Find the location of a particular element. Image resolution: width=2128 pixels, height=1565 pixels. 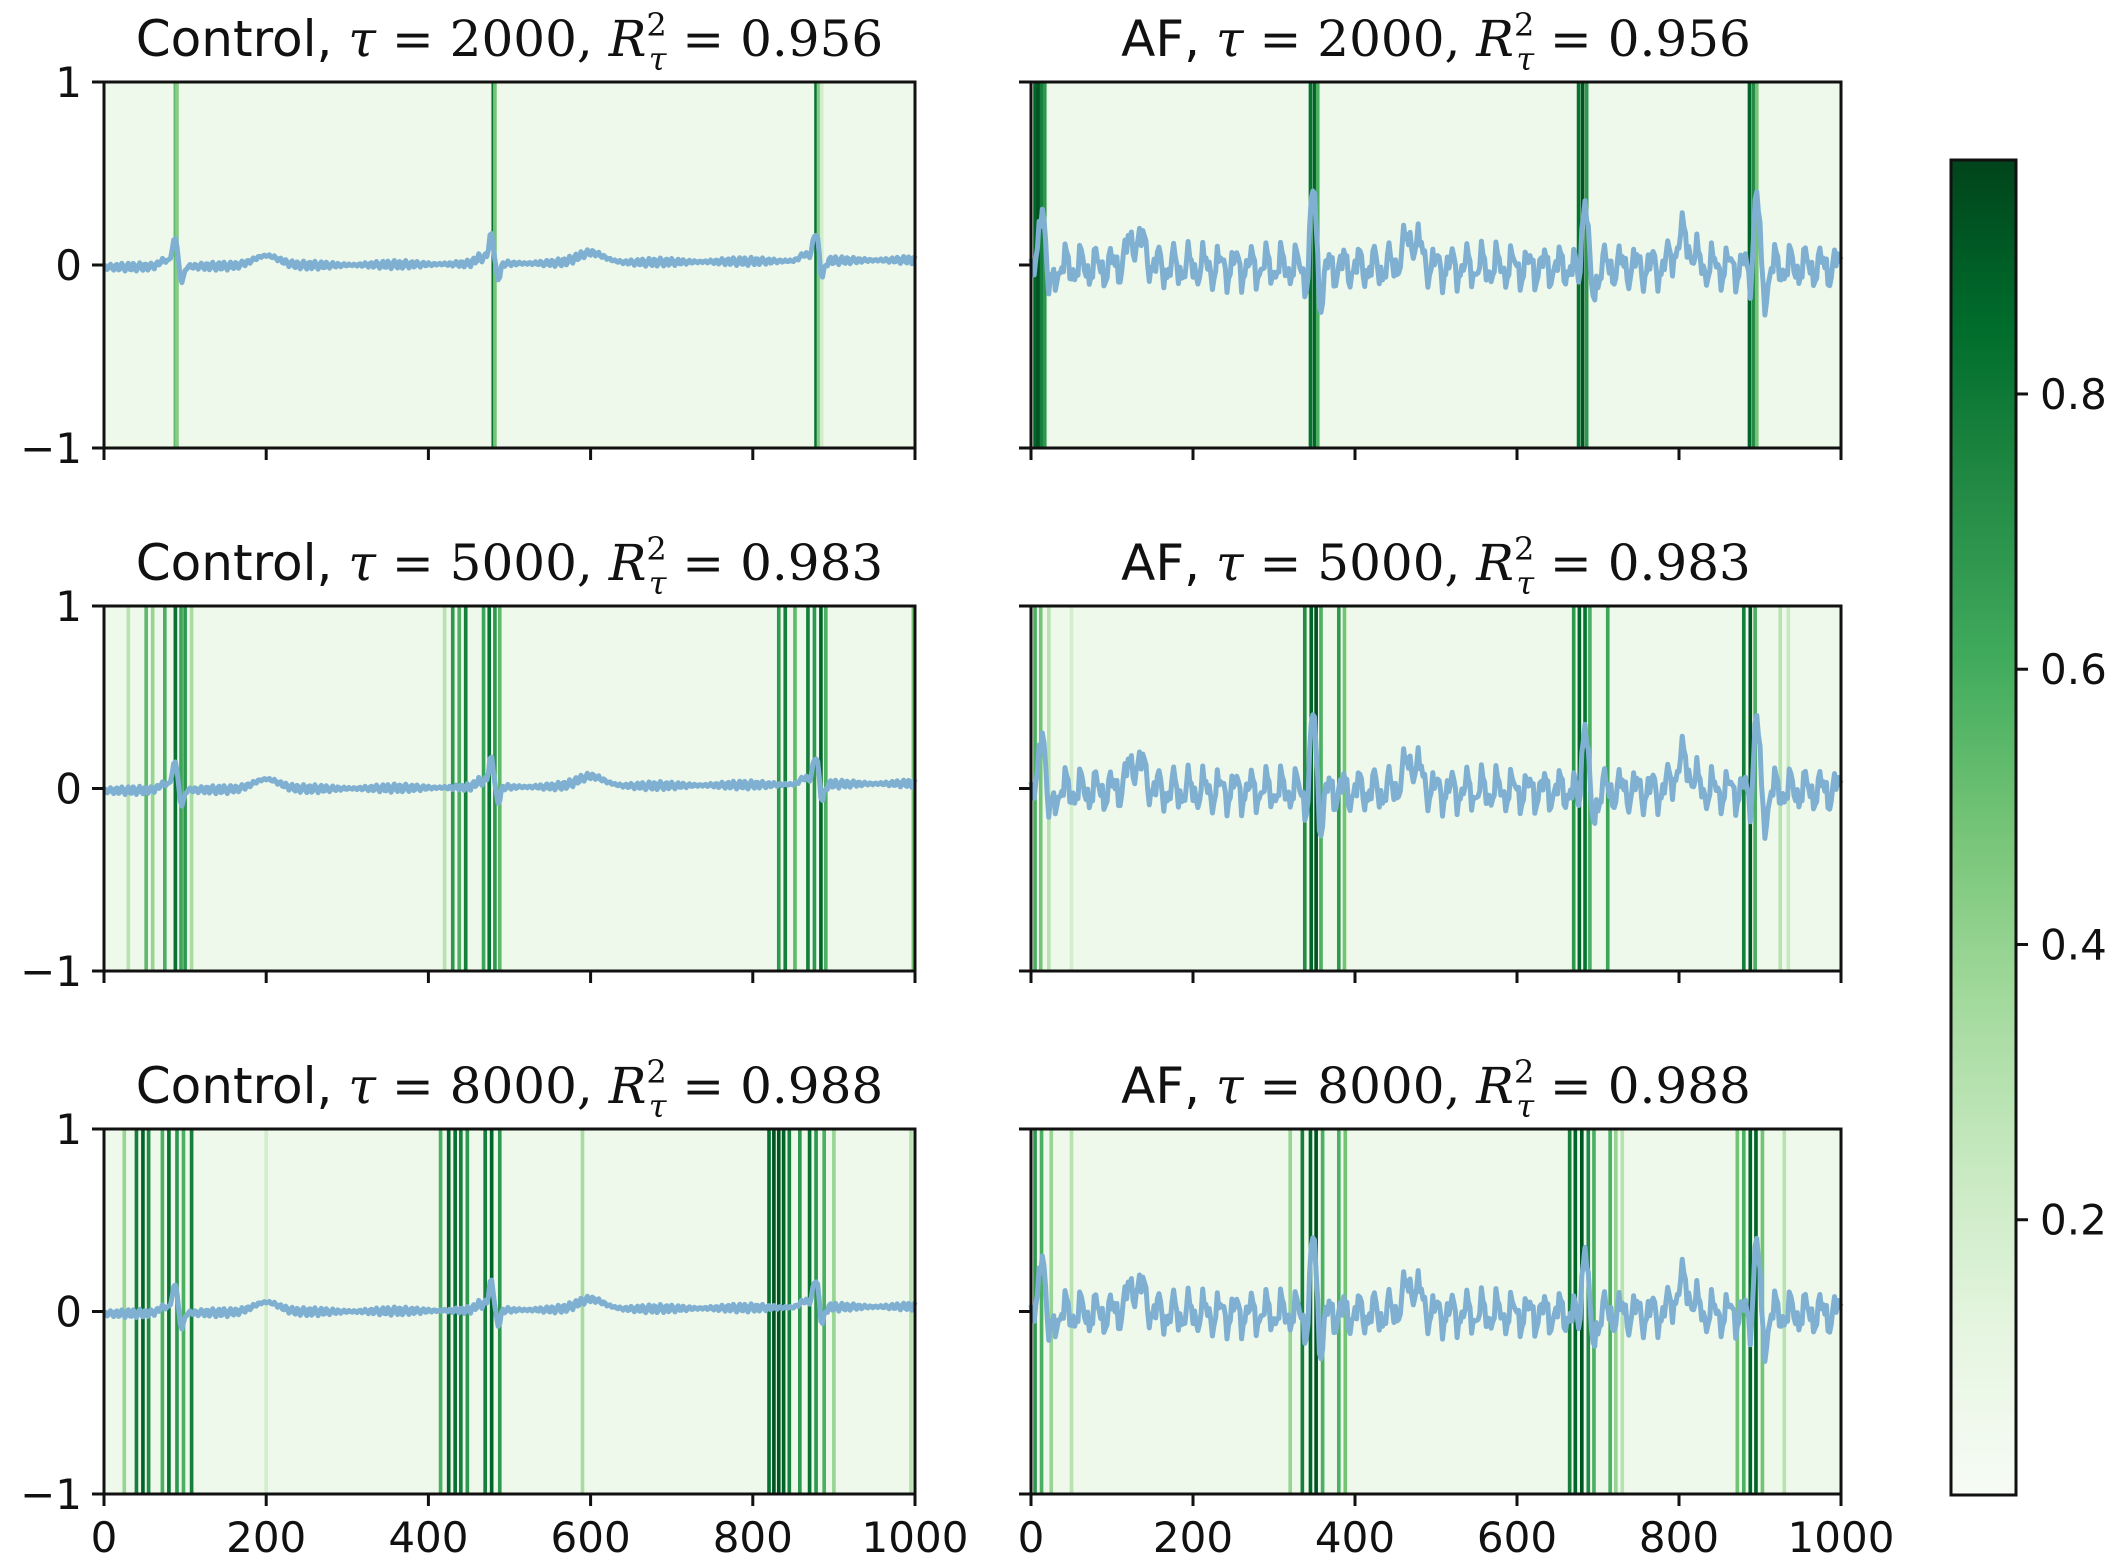

panel-title: AF, τ = 5000, R2 τ = 0.983 is located at coordinates (1436, 566).